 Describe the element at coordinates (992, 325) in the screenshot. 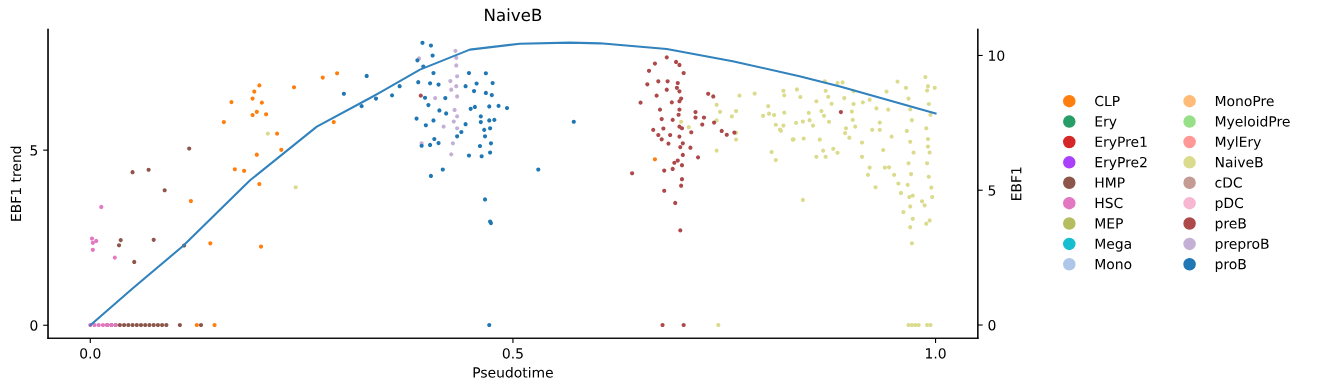

I see `y2-tick-label: 0` at that location.